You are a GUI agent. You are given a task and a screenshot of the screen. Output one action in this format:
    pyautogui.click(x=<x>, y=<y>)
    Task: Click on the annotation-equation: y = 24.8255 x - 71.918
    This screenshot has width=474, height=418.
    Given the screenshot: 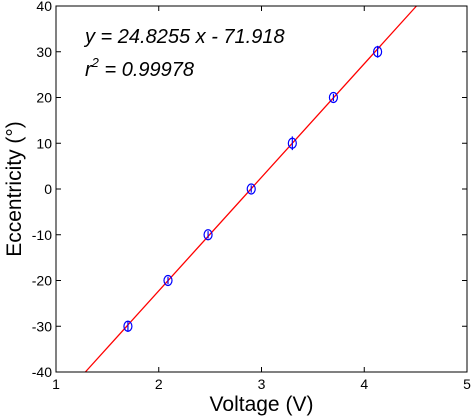 What is the action you would take?
    pyautogui.click(x=184, y=37)
    